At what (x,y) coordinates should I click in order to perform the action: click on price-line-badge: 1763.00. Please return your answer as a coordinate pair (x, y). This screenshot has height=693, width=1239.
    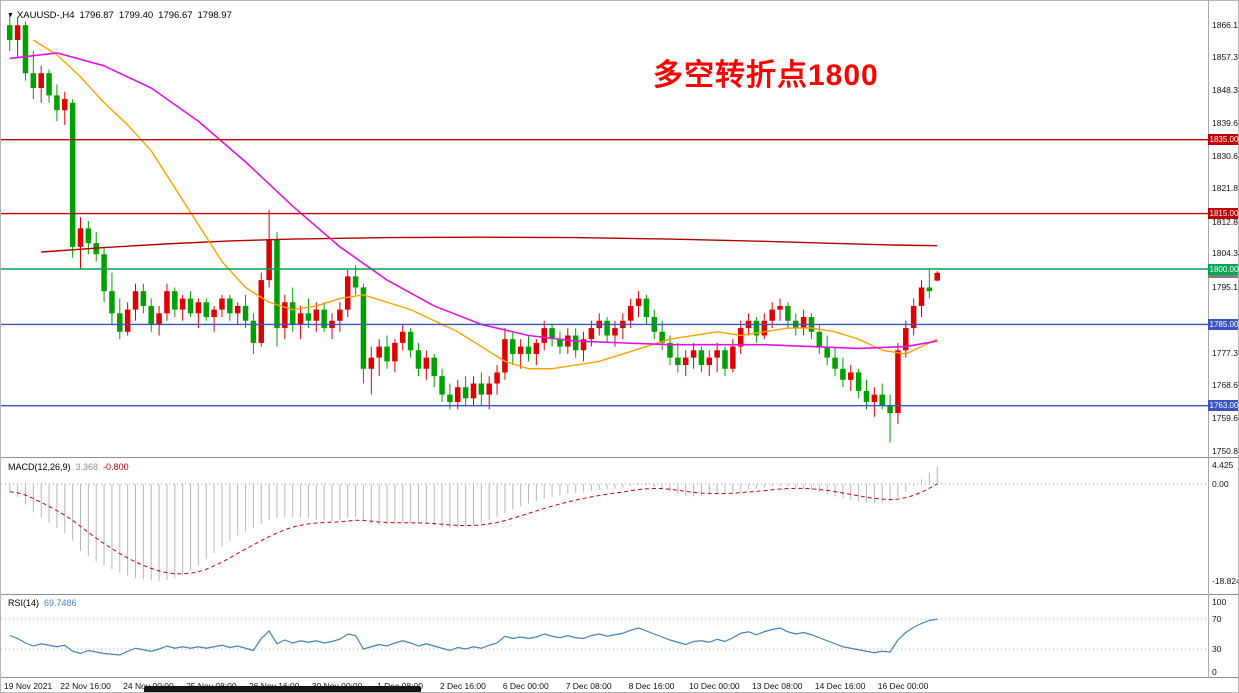
    Looking at the image, I should click on (1223, 406).